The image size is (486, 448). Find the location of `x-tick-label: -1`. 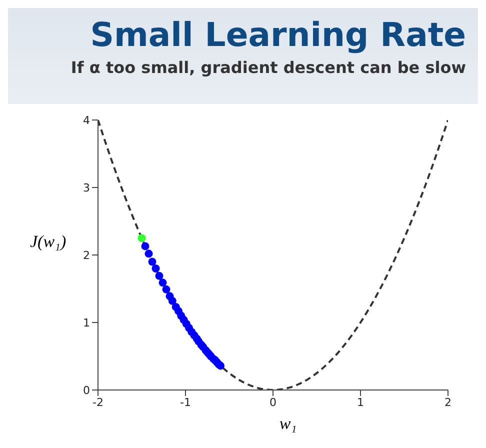

x-tick-label: -1 is located at coordinates (185, 402).